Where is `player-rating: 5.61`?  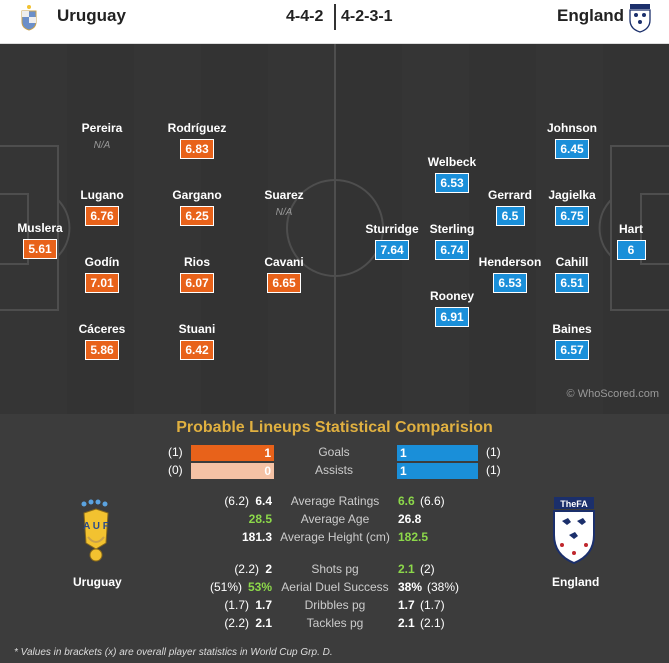 player-rating: 5.61 is located at coordinates (40, 249).